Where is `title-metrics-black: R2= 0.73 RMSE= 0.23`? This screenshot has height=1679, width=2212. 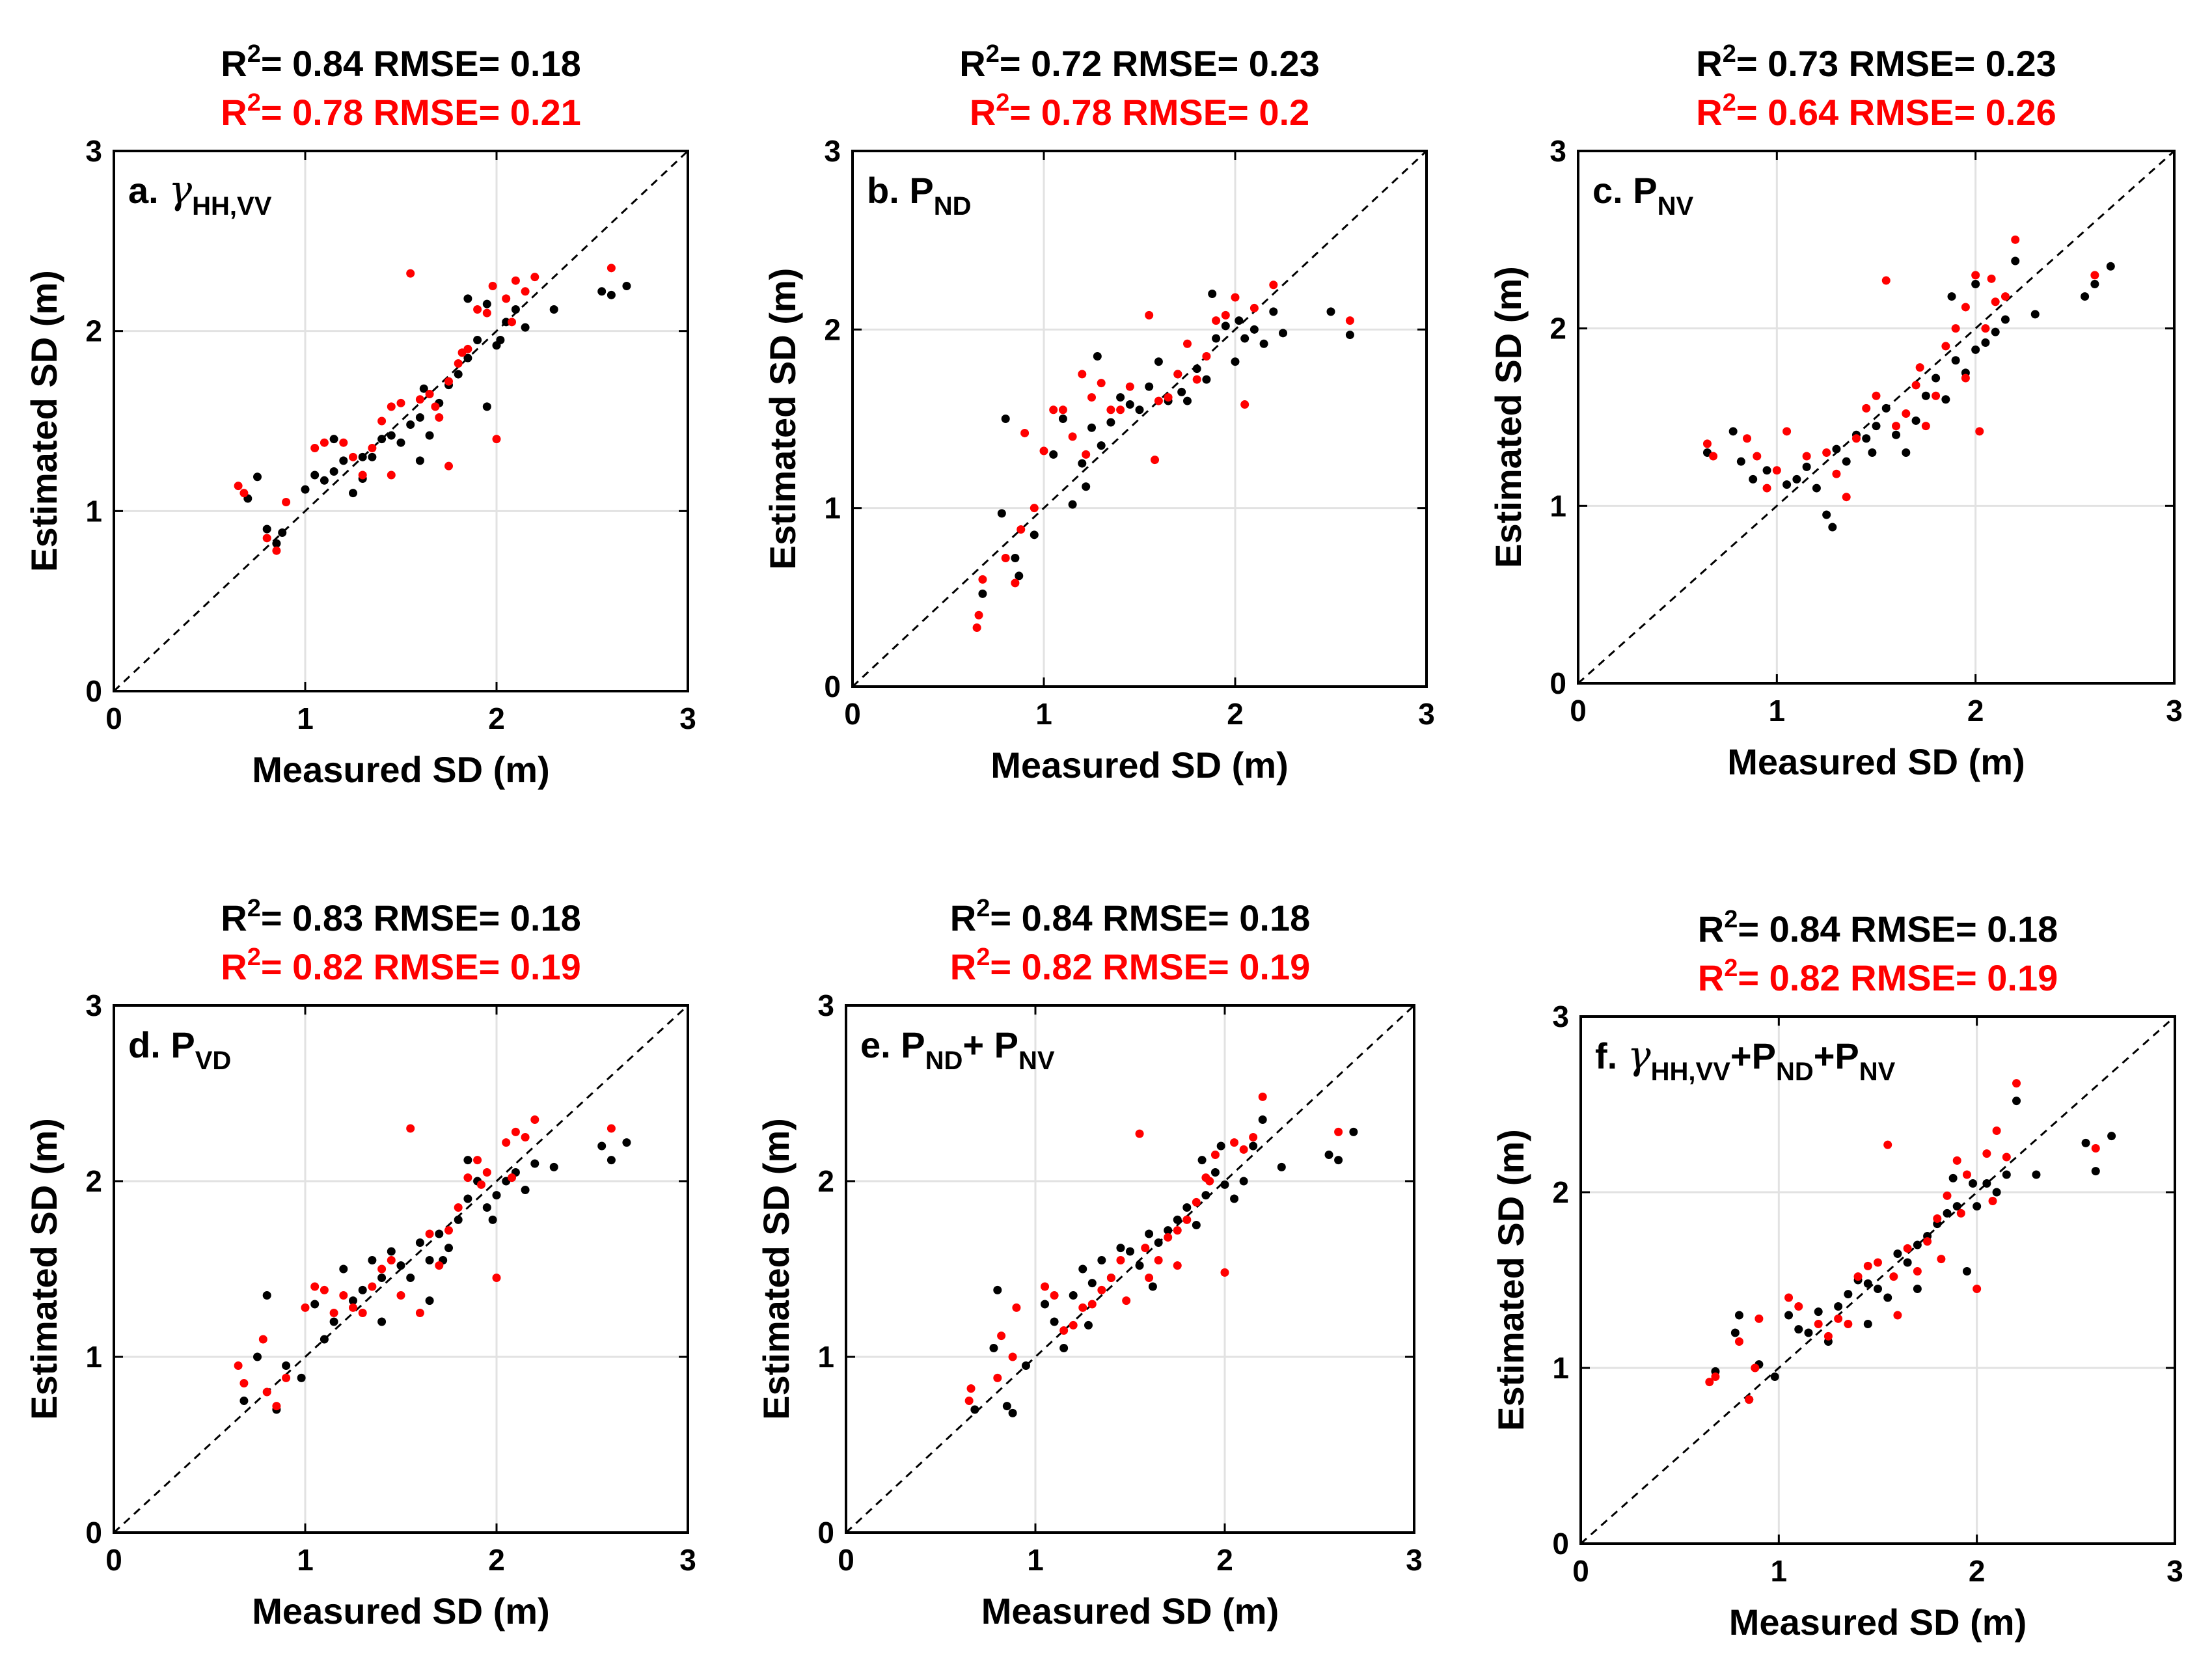
title-metrics-black: R2= 0.73 RMSE= 0.23 is located at coordinates (1876, 62).